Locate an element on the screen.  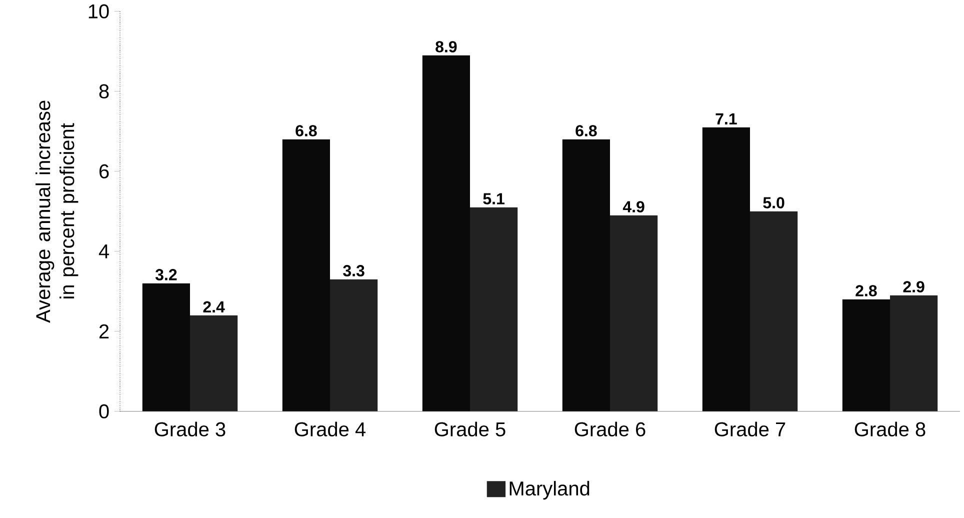
x-tick-label: Grade 6 is located at coordinates (610, 429).